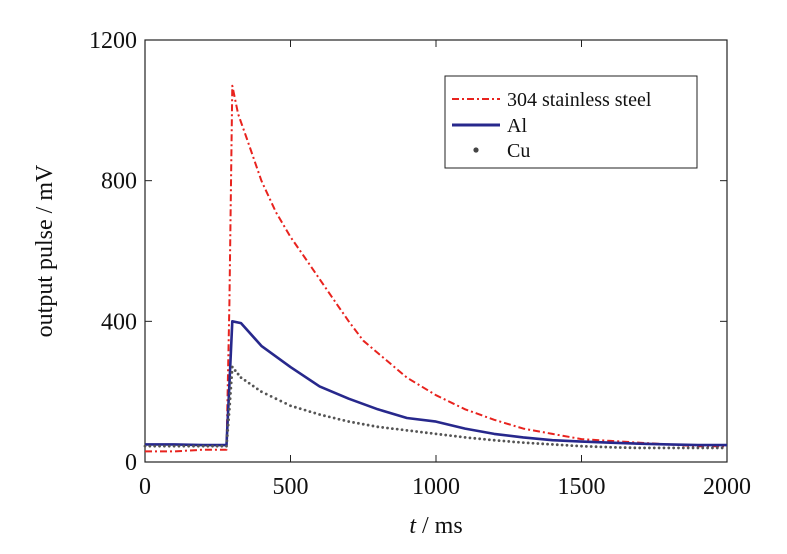  I want to click on legend-label-cu: Cu, so click(518, 151).